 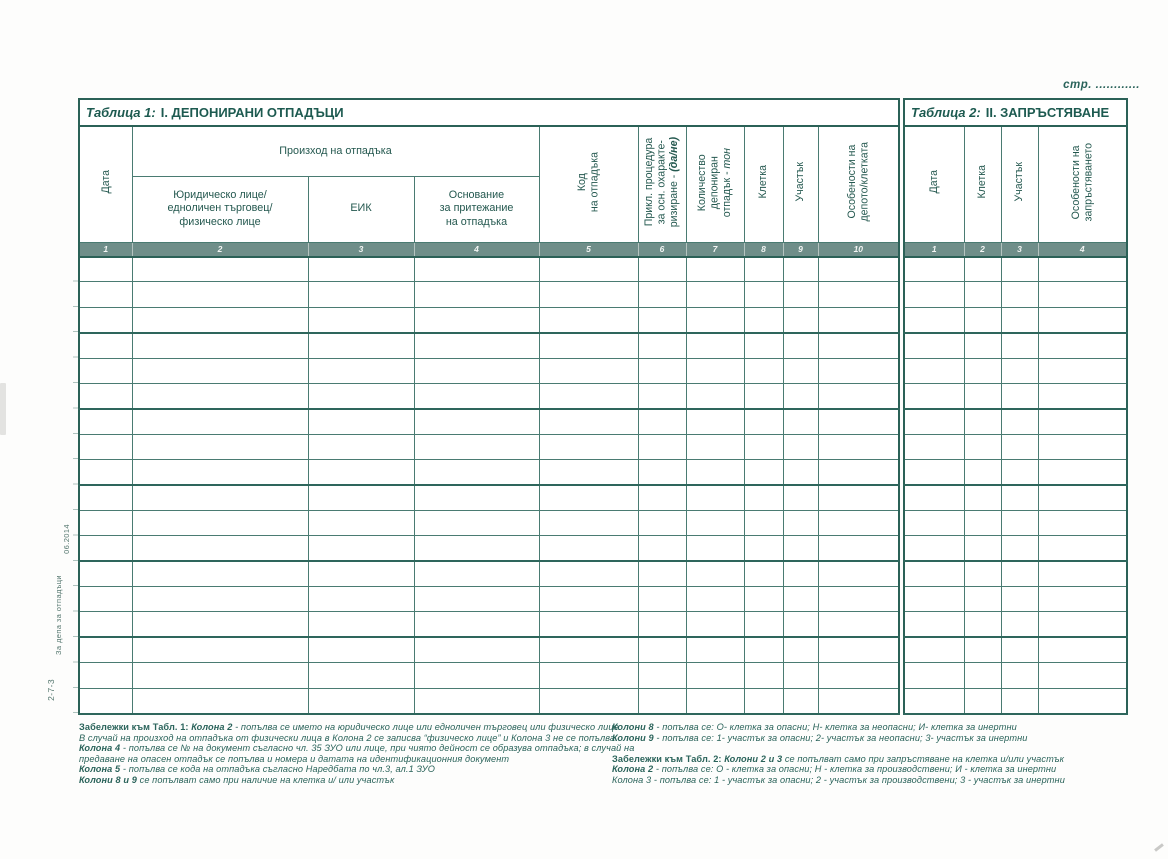 What do you see at coordinates (361, 249) in the screenshot?
I see `column-number: 3` at bounding box center [361, 249].